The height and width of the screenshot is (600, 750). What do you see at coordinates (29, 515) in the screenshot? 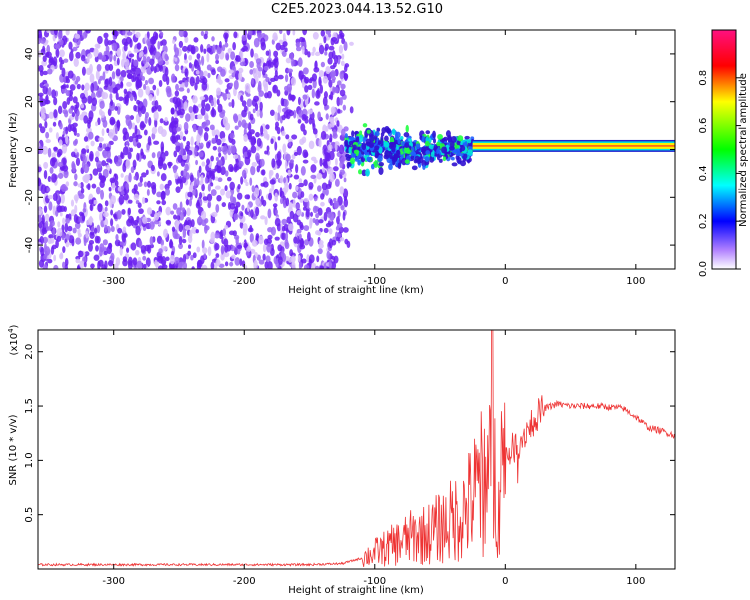
I see `bottom-y-tick-label: 0.5` at bounding box center [29, 515].